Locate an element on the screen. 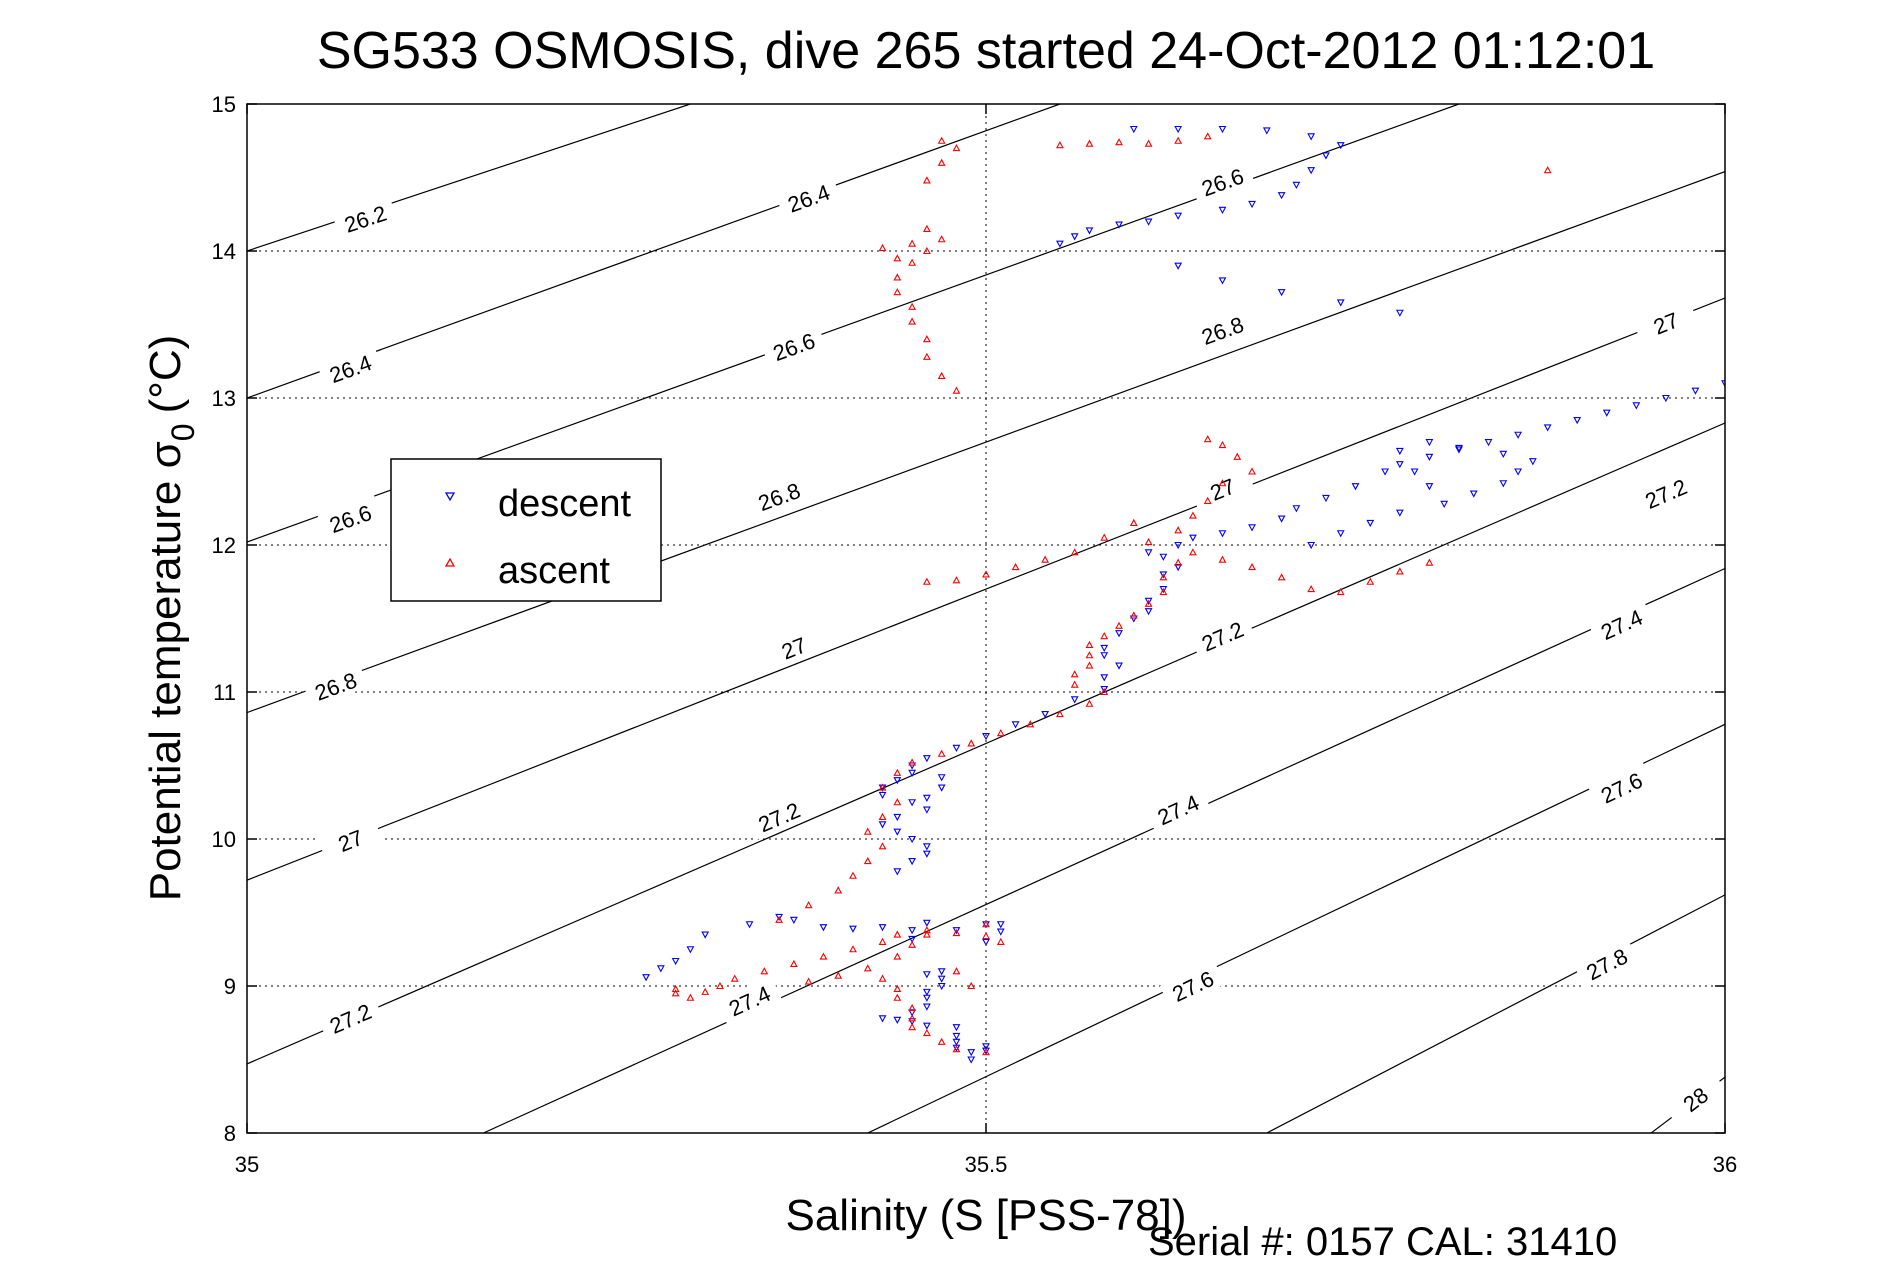 This screenshot has height=1267, width=1891. y-tick-label: 11 is located at coordinates (224, 692).